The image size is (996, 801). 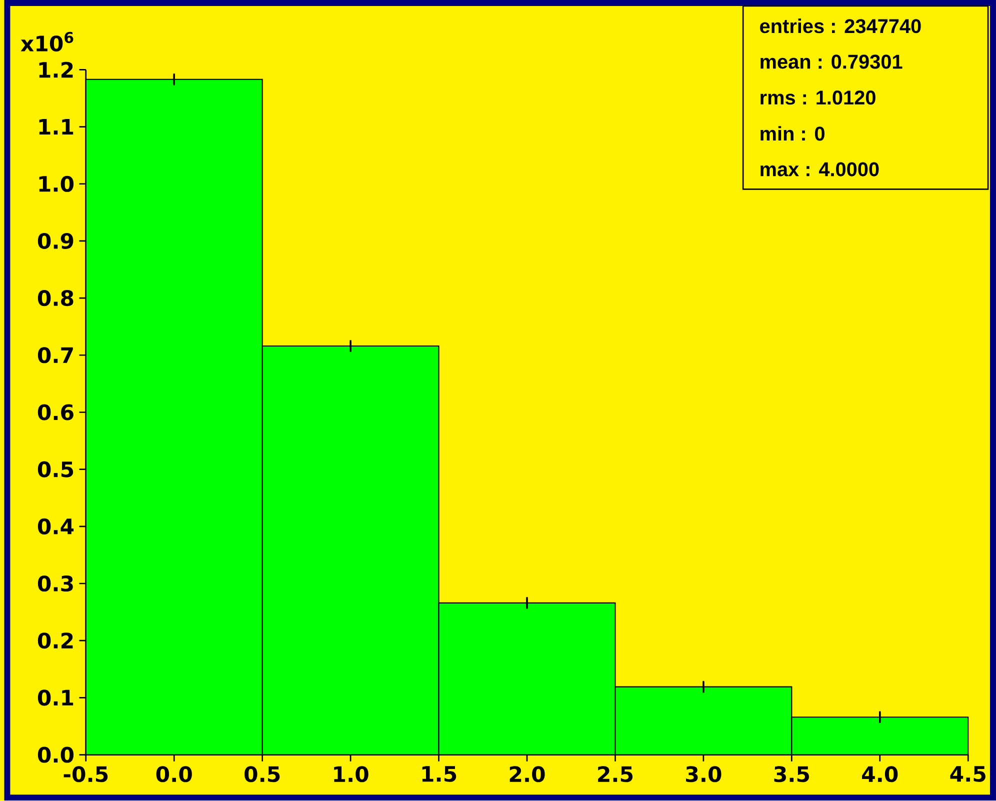 What do you see at coordinates (56, 127) in the screenshot?
I see `y-tick-label: 1.1` at bounding box center [56, 127].